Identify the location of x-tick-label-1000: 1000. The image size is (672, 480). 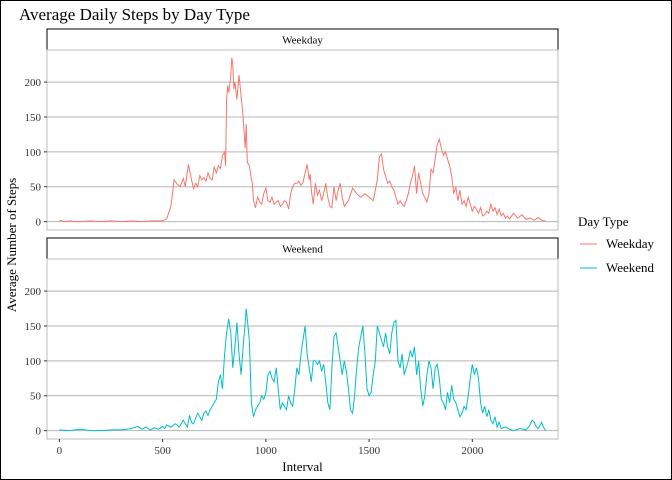
(266, 451).